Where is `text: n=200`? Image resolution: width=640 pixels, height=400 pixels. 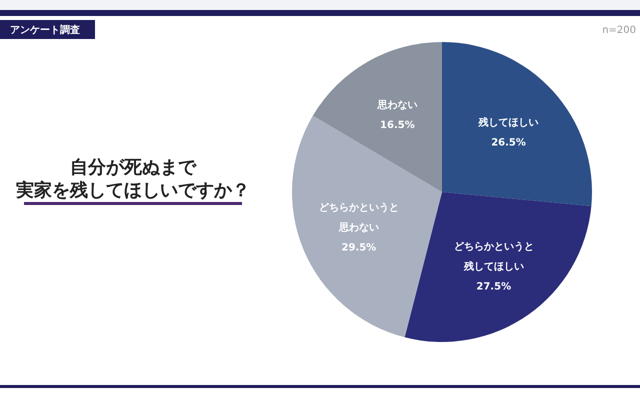
text: n=200 is located at coordinates (619, 30).